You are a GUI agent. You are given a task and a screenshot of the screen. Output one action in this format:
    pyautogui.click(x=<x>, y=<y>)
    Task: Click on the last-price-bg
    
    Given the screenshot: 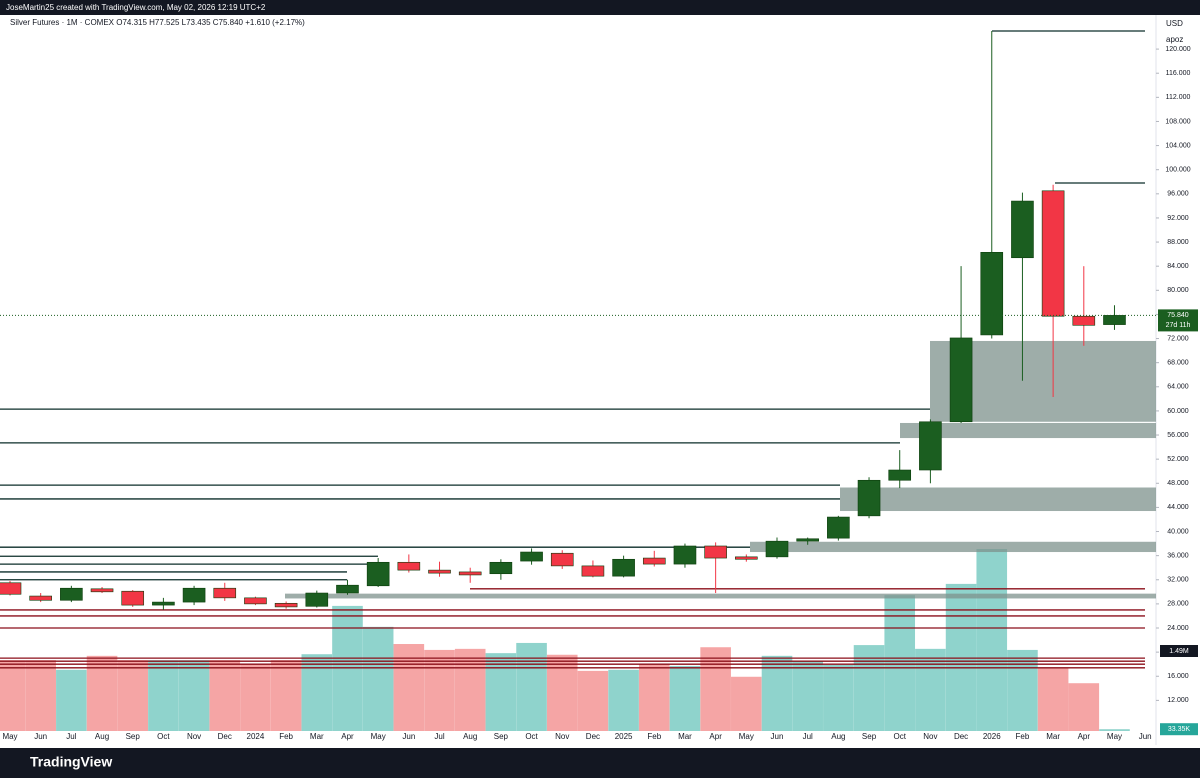 What is the action you would take?
    pyautogui.click(x=1178, y=320)
    